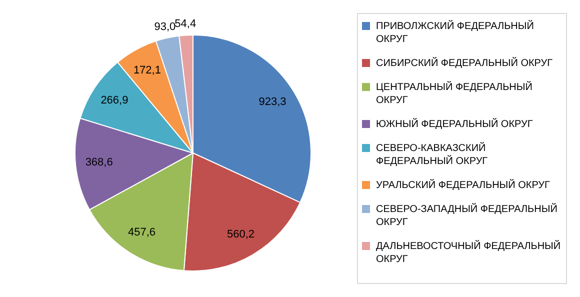  I want to click on legend-label: ЮЖНЫЙ ФЕДЕРАЛЬНЫЙ ОКРУГ, so click(454, 124).